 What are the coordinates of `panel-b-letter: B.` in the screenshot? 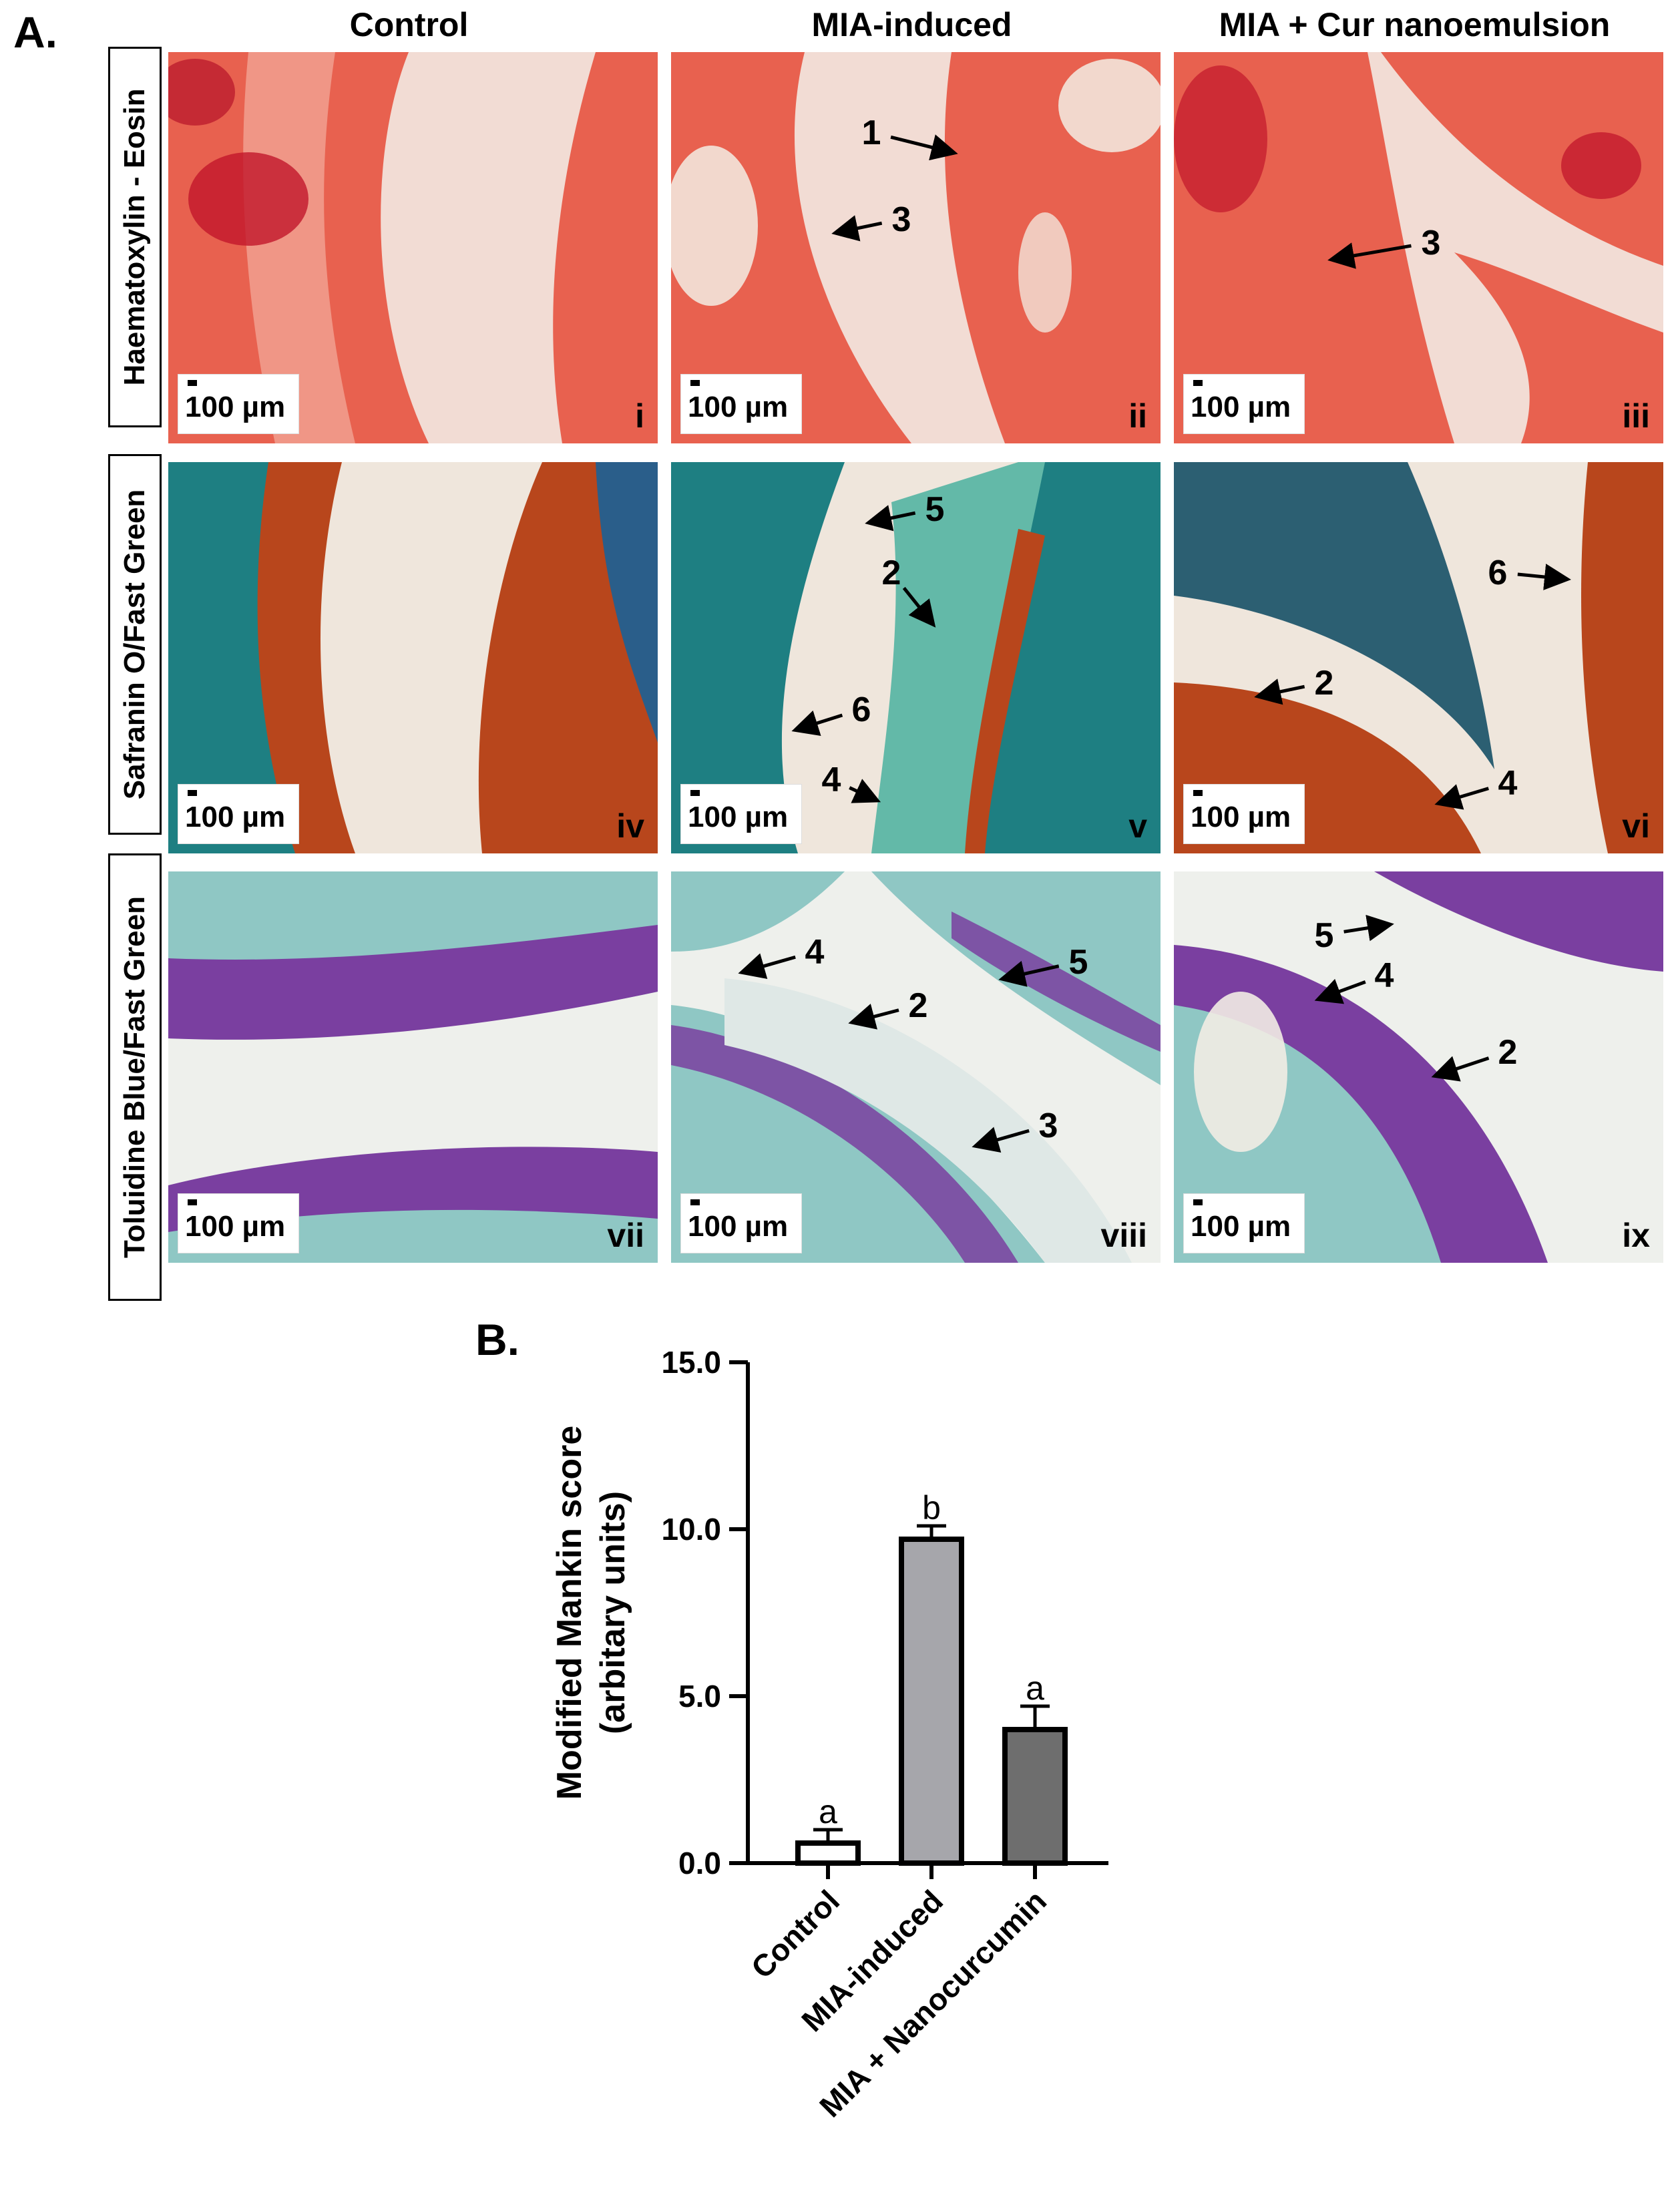 It's located at (497, 1339).